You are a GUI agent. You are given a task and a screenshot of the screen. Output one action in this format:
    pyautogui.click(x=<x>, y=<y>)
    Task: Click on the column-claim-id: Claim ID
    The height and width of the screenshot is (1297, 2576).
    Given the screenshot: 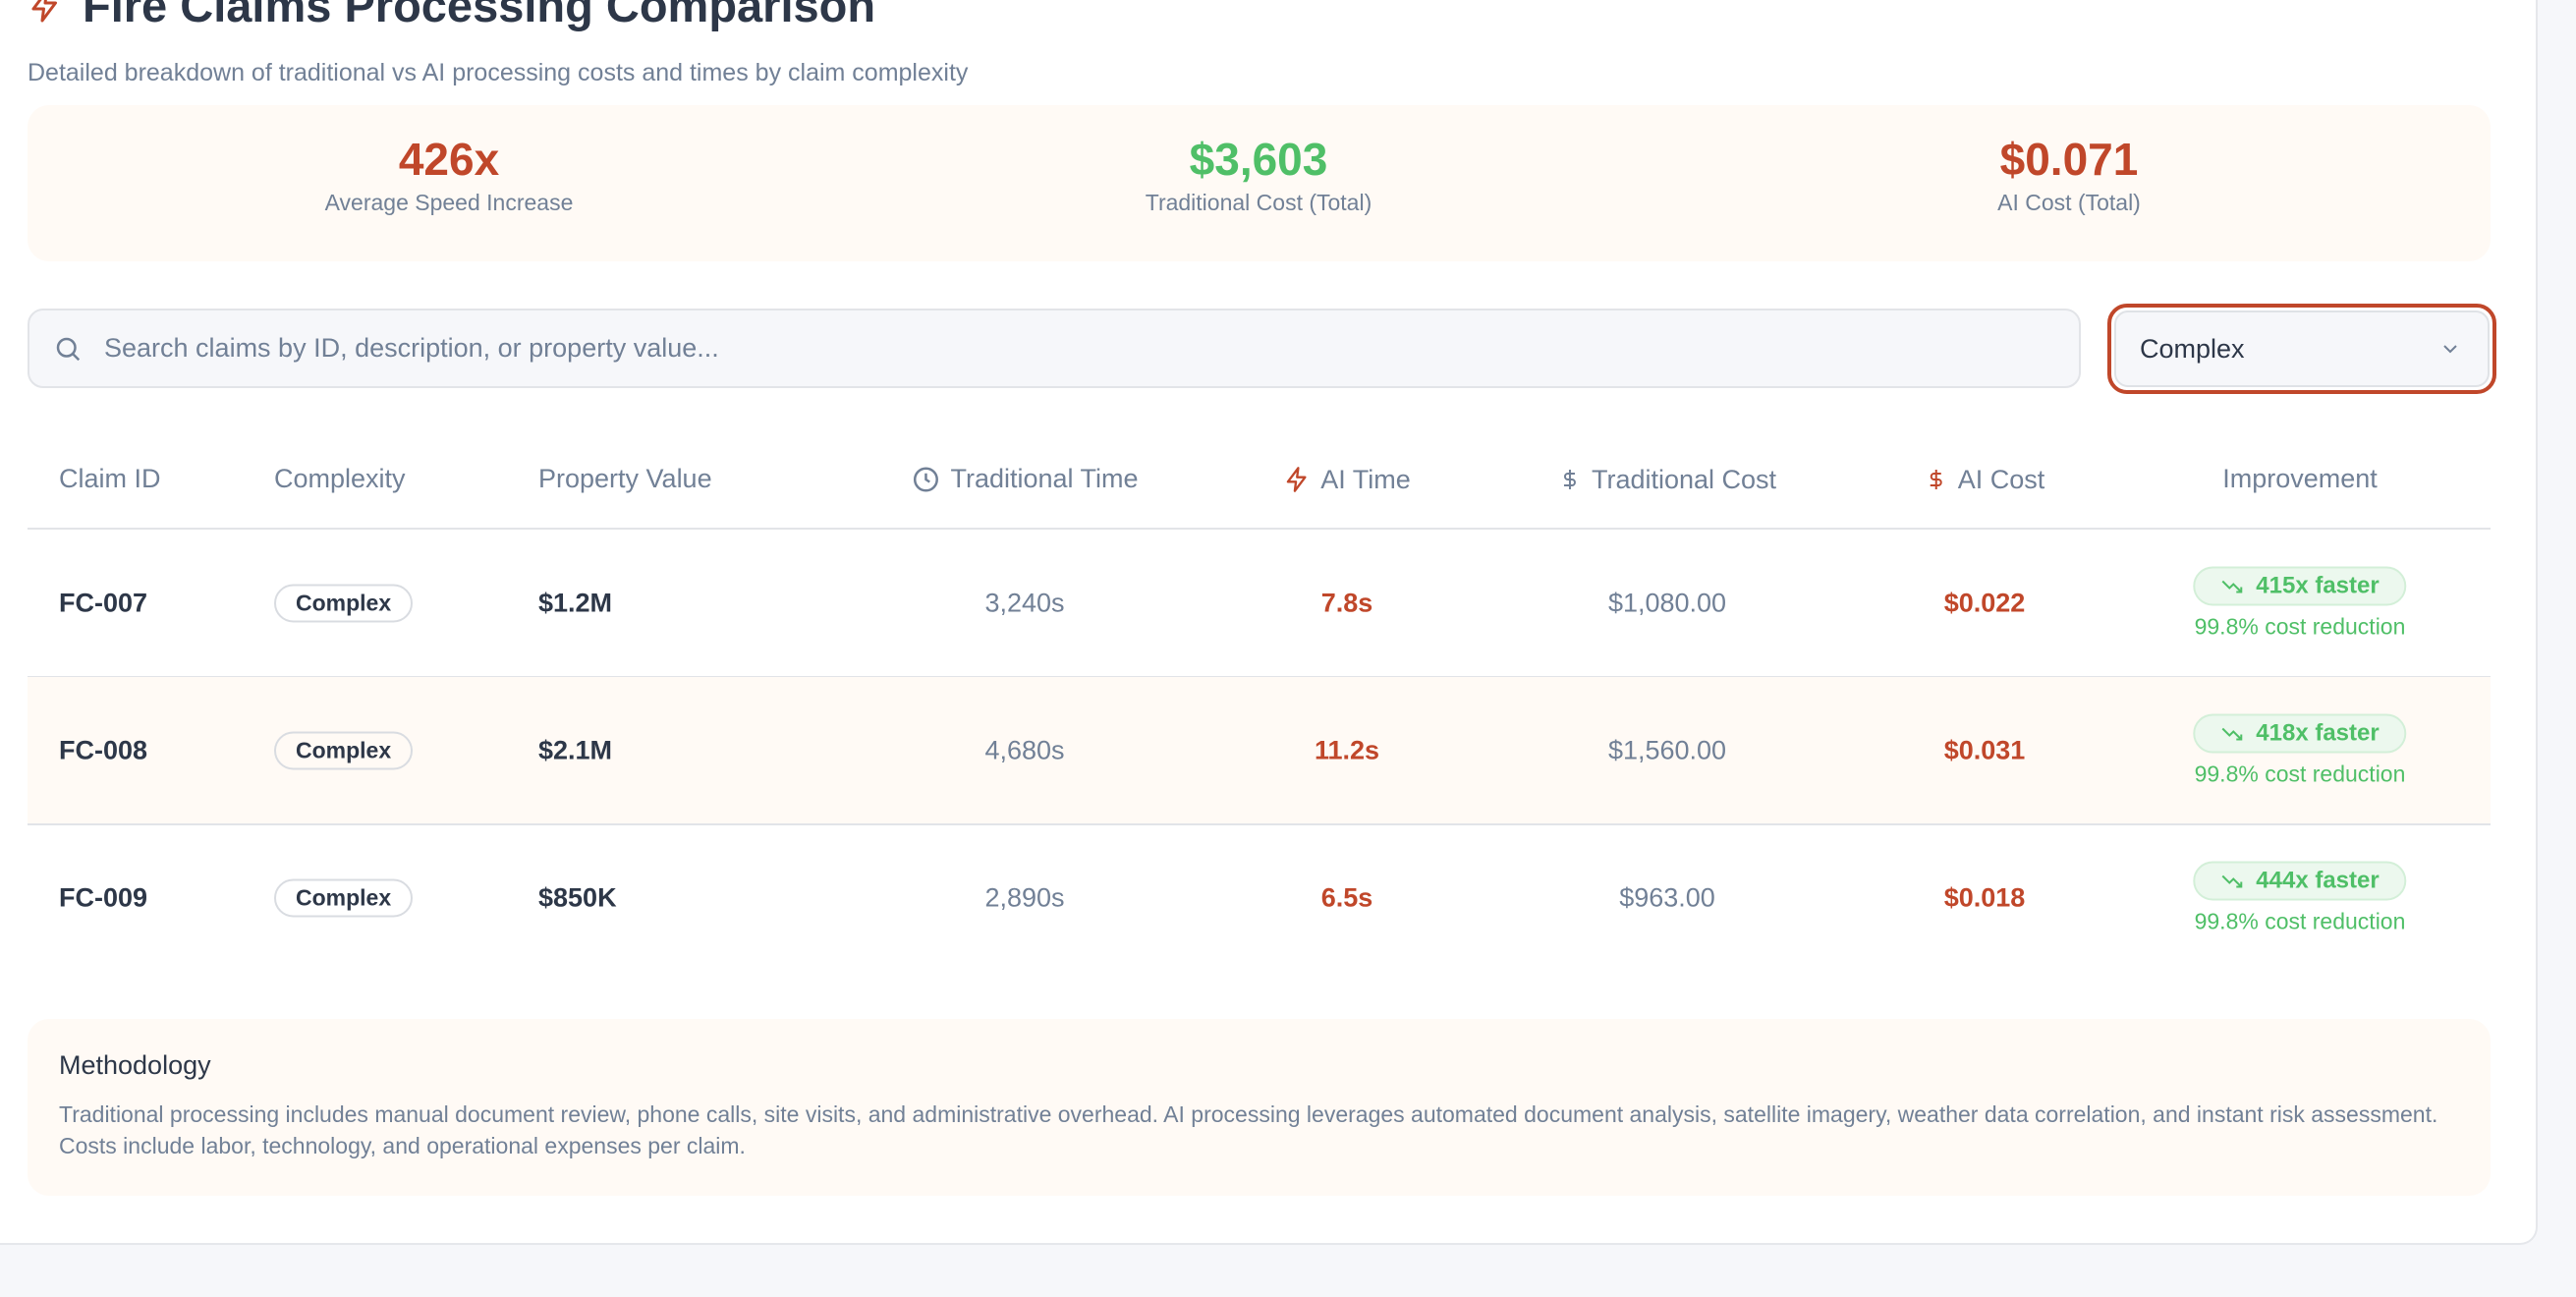 What is the action you would take?
    pyautogui.click(x=110, y=478)
    